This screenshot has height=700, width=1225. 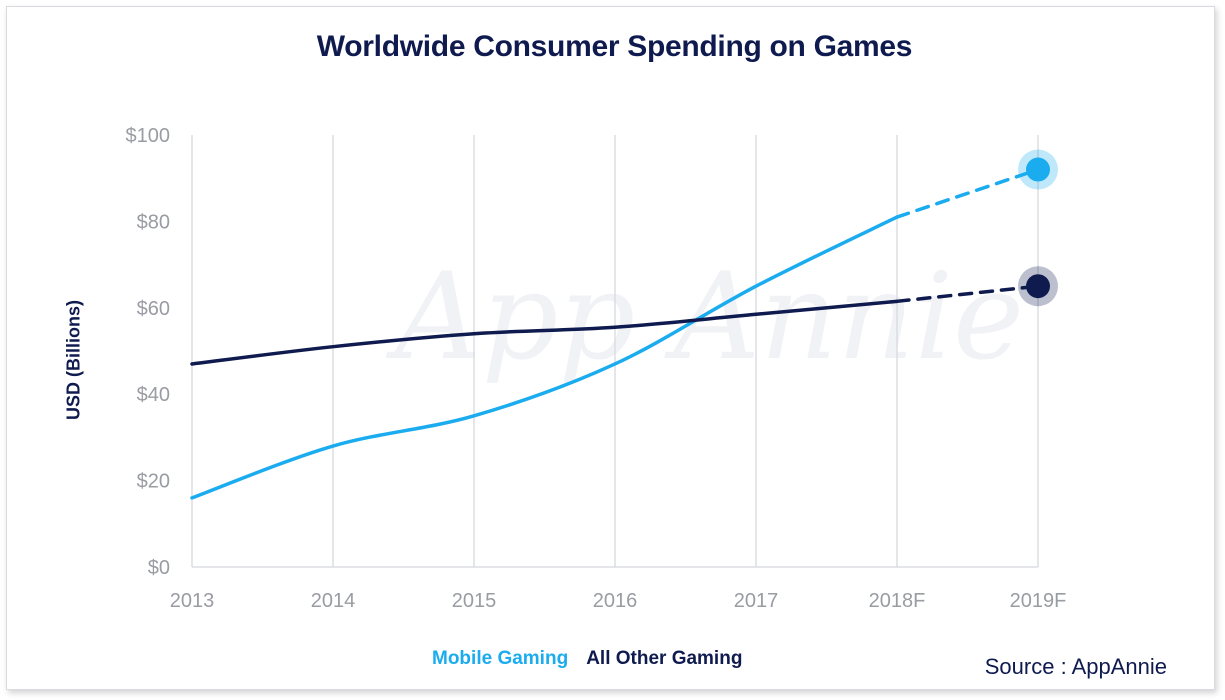 I want to click on x-tick-2016: 2016, so click(x=615, y=601).